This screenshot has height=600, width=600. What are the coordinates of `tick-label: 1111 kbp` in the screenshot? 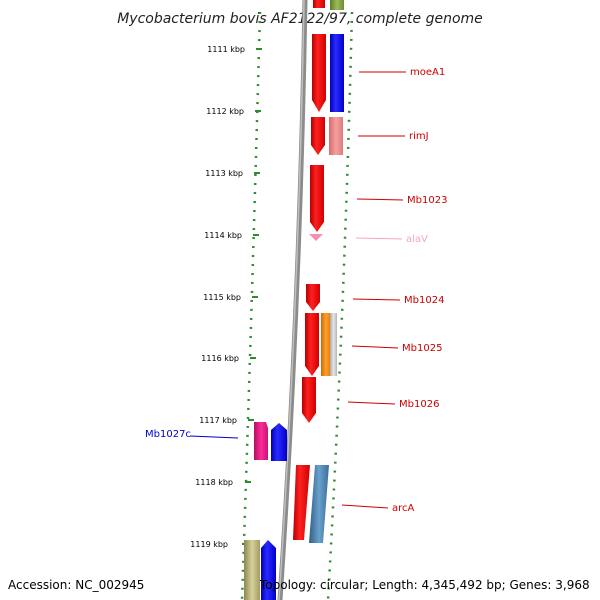 It's located at (226, 49).